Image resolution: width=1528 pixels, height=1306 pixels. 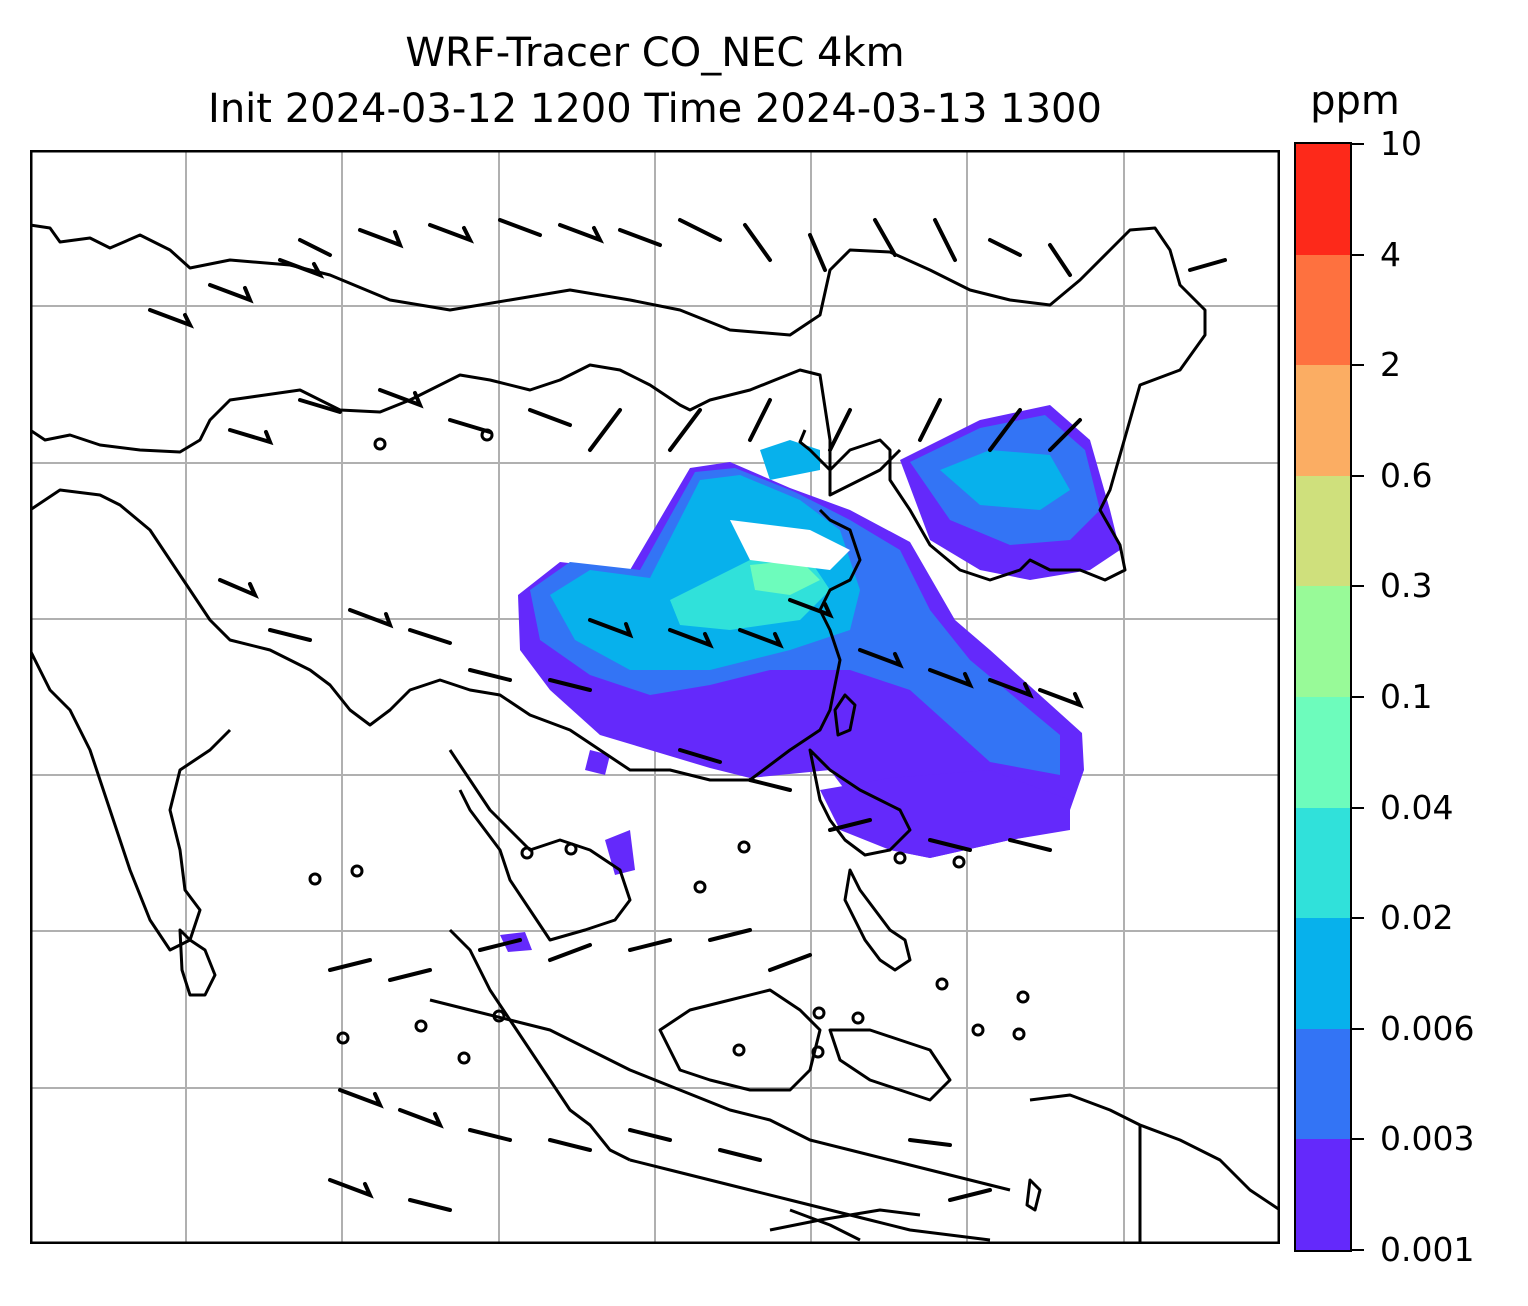 What do you see at coordinates (1390, 365) in the screenshot?
I see `colorbar-tick-label: 2` at bounding box center [1390, 365].